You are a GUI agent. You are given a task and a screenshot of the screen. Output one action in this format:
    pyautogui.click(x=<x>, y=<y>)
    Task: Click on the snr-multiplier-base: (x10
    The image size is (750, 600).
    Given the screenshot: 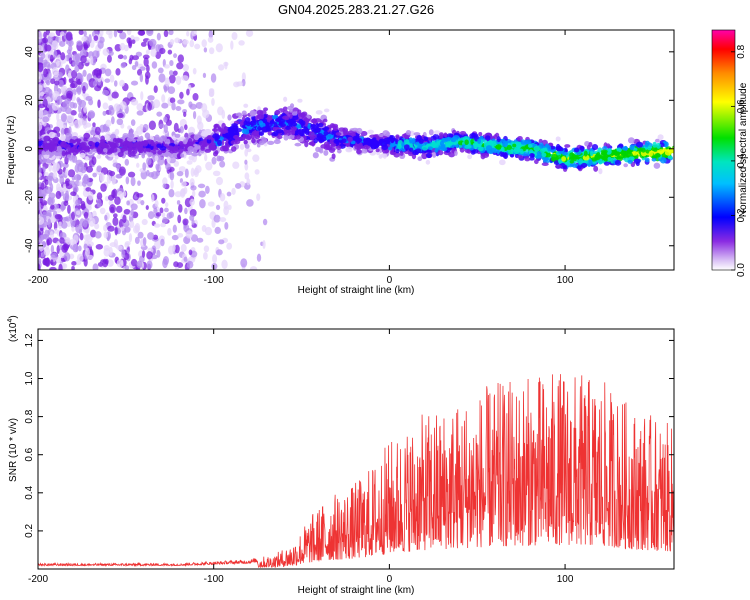 What is the action you would take?
    pyautogui.click(x=13, y=332)
    